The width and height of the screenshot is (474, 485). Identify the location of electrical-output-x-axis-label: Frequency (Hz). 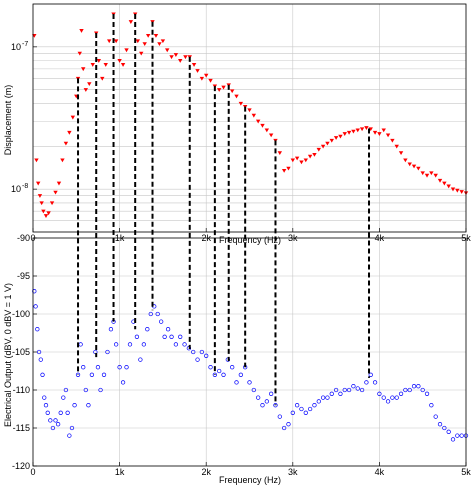
(250, 480).